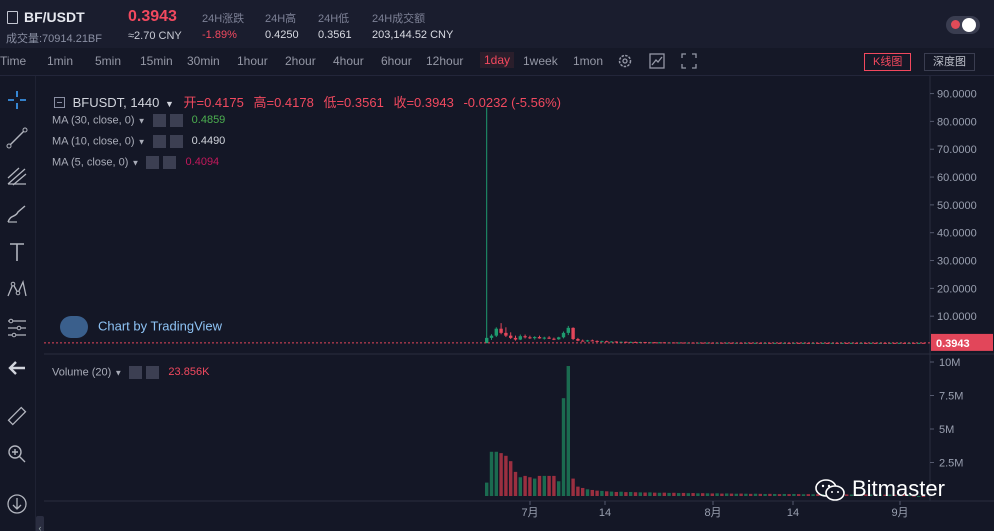  I want to click on tradingview-watermark: Chart by TradingView, so click(141, 327).